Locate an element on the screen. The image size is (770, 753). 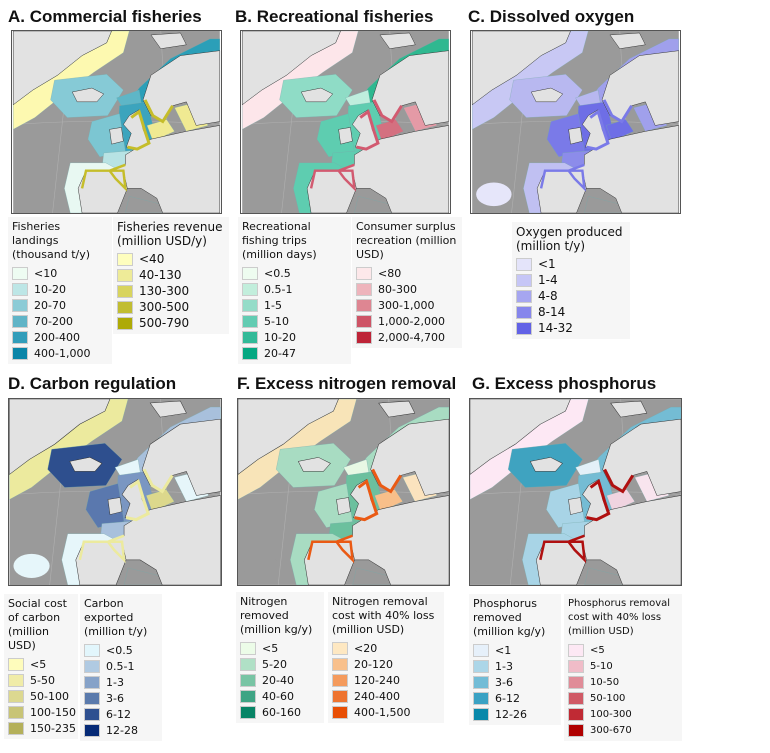
legend-label: 120-240 is located at coordinates (377, 680).